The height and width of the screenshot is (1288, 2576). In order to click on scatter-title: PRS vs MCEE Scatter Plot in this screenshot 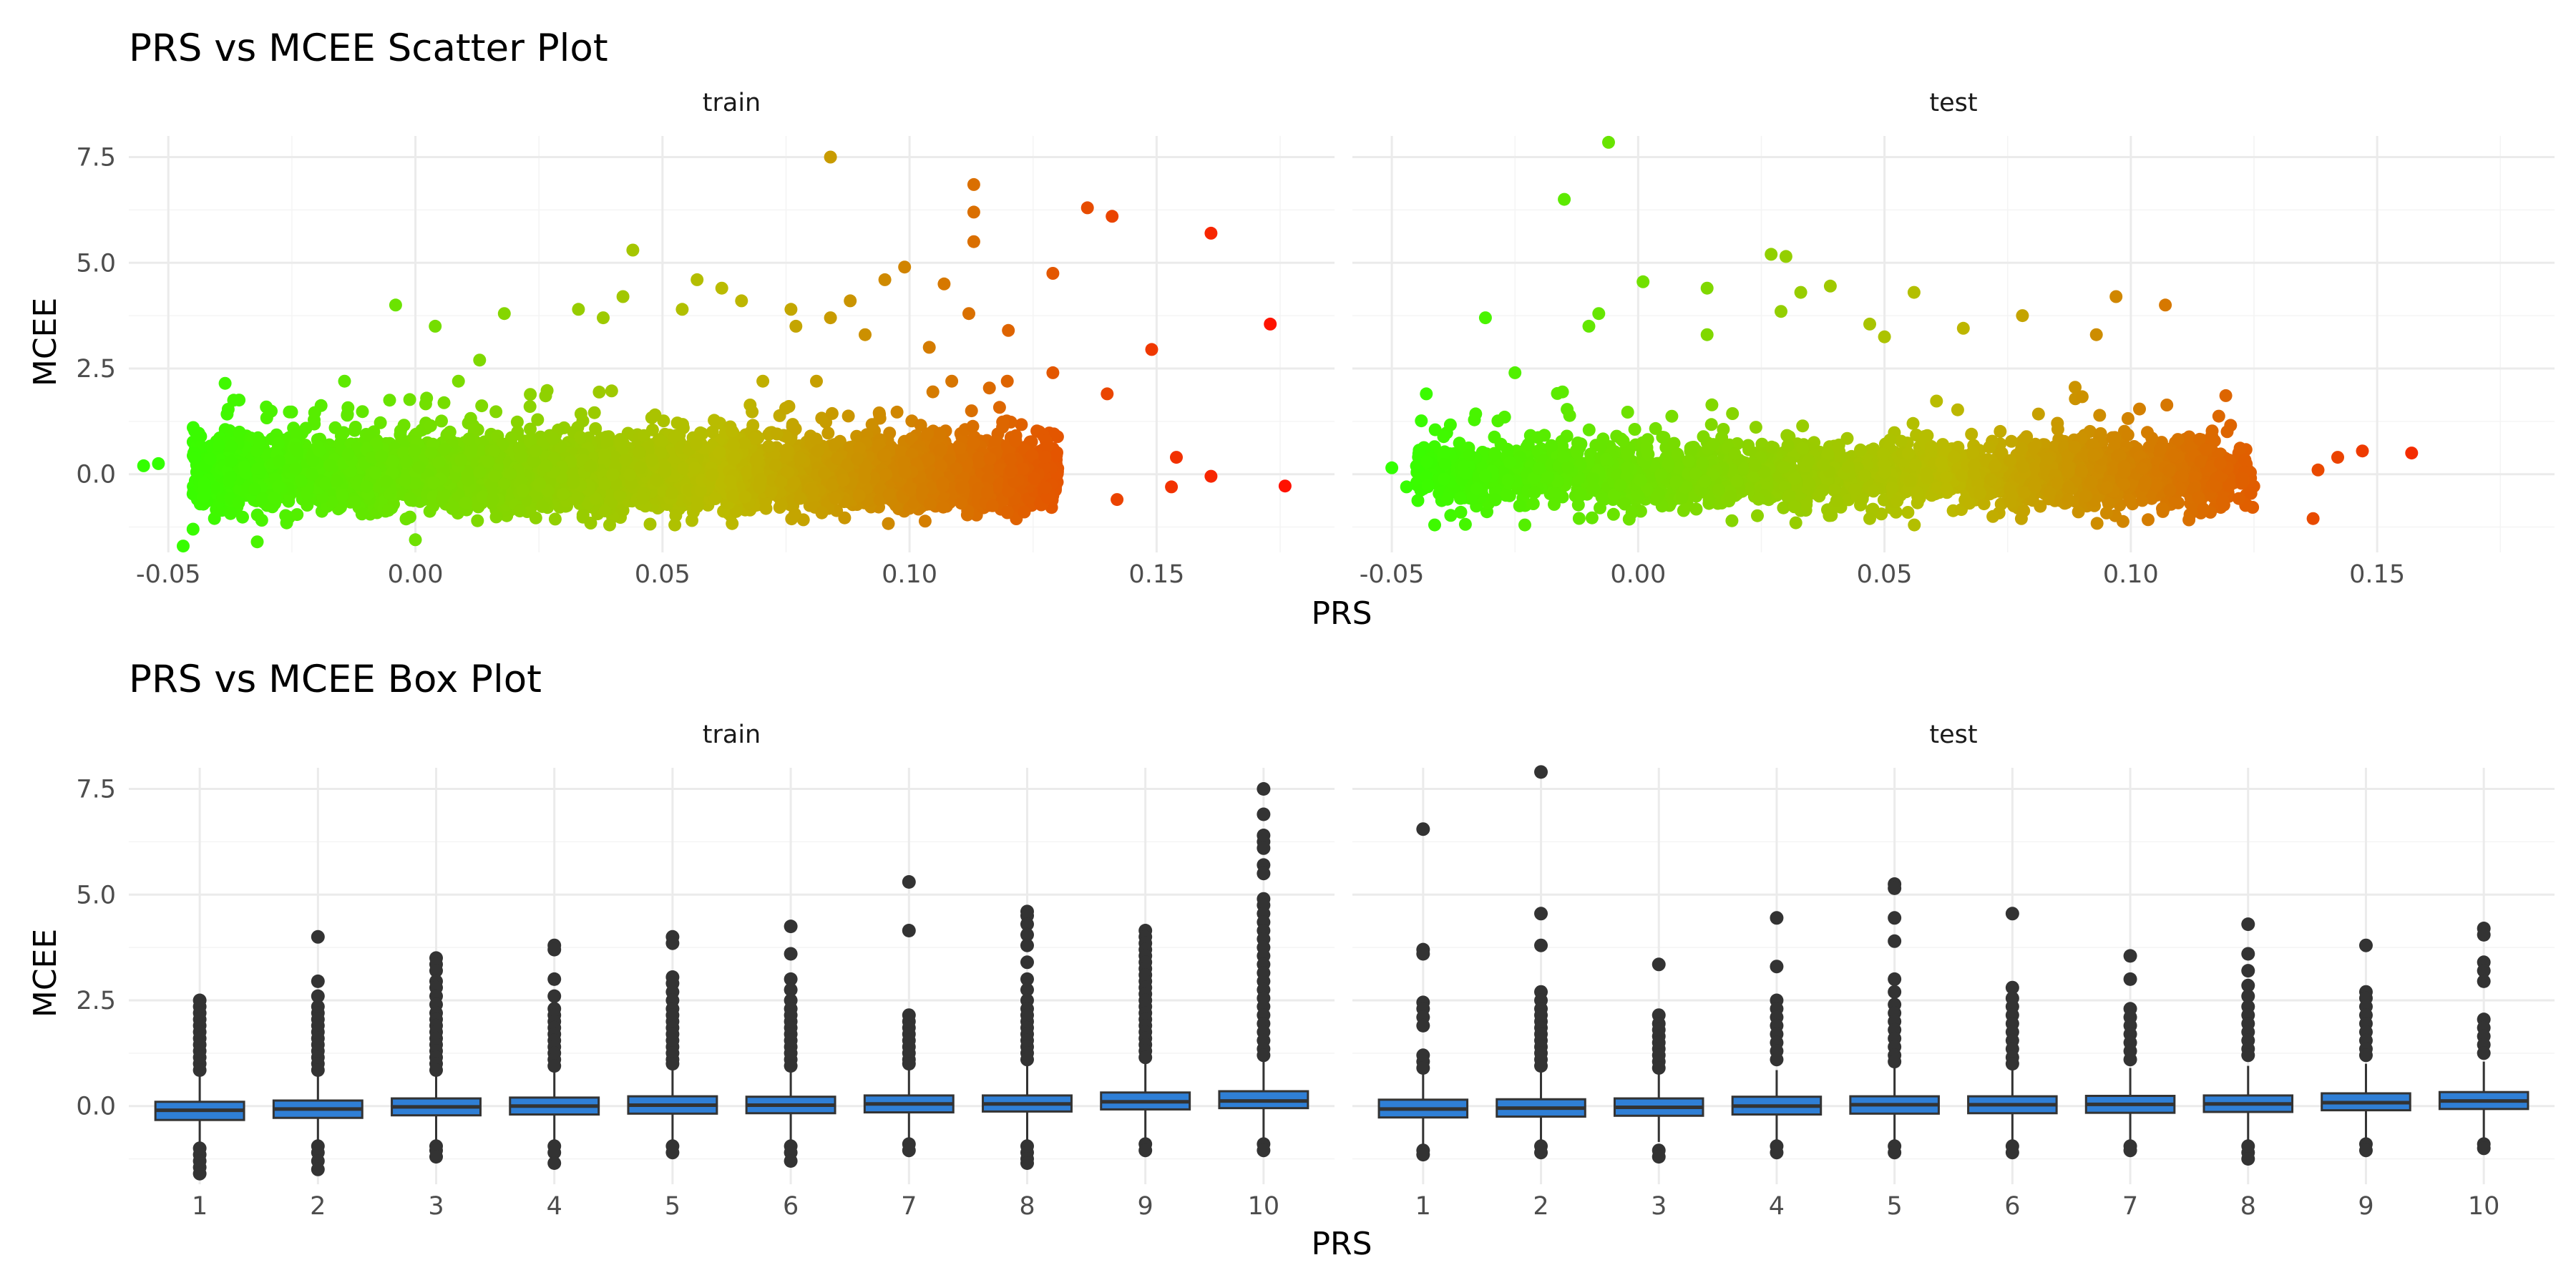, I will do `click(368, 48)`.